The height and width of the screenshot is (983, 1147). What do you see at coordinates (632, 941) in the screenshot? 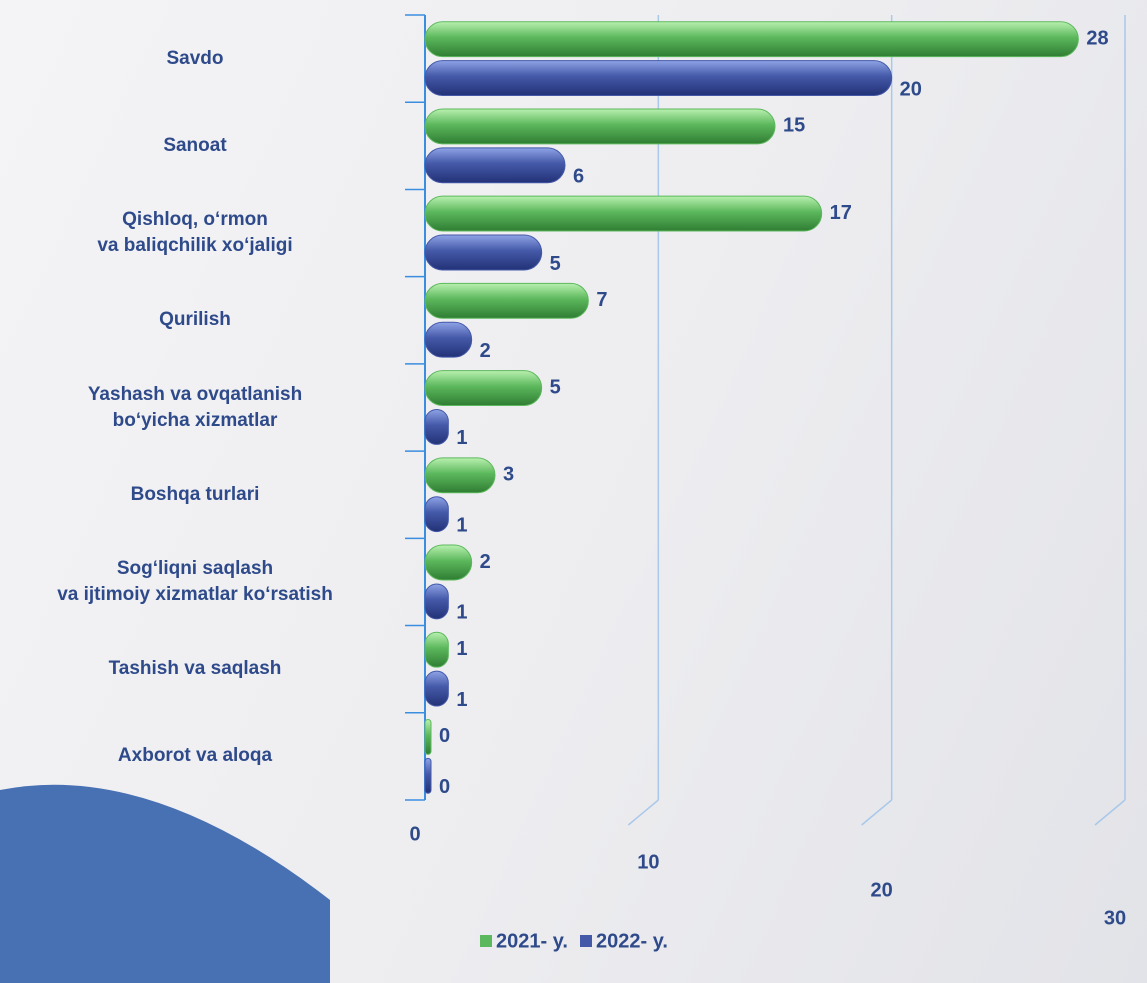
I see `legend-label: 2022- y.` at bounding box center [632, 941].